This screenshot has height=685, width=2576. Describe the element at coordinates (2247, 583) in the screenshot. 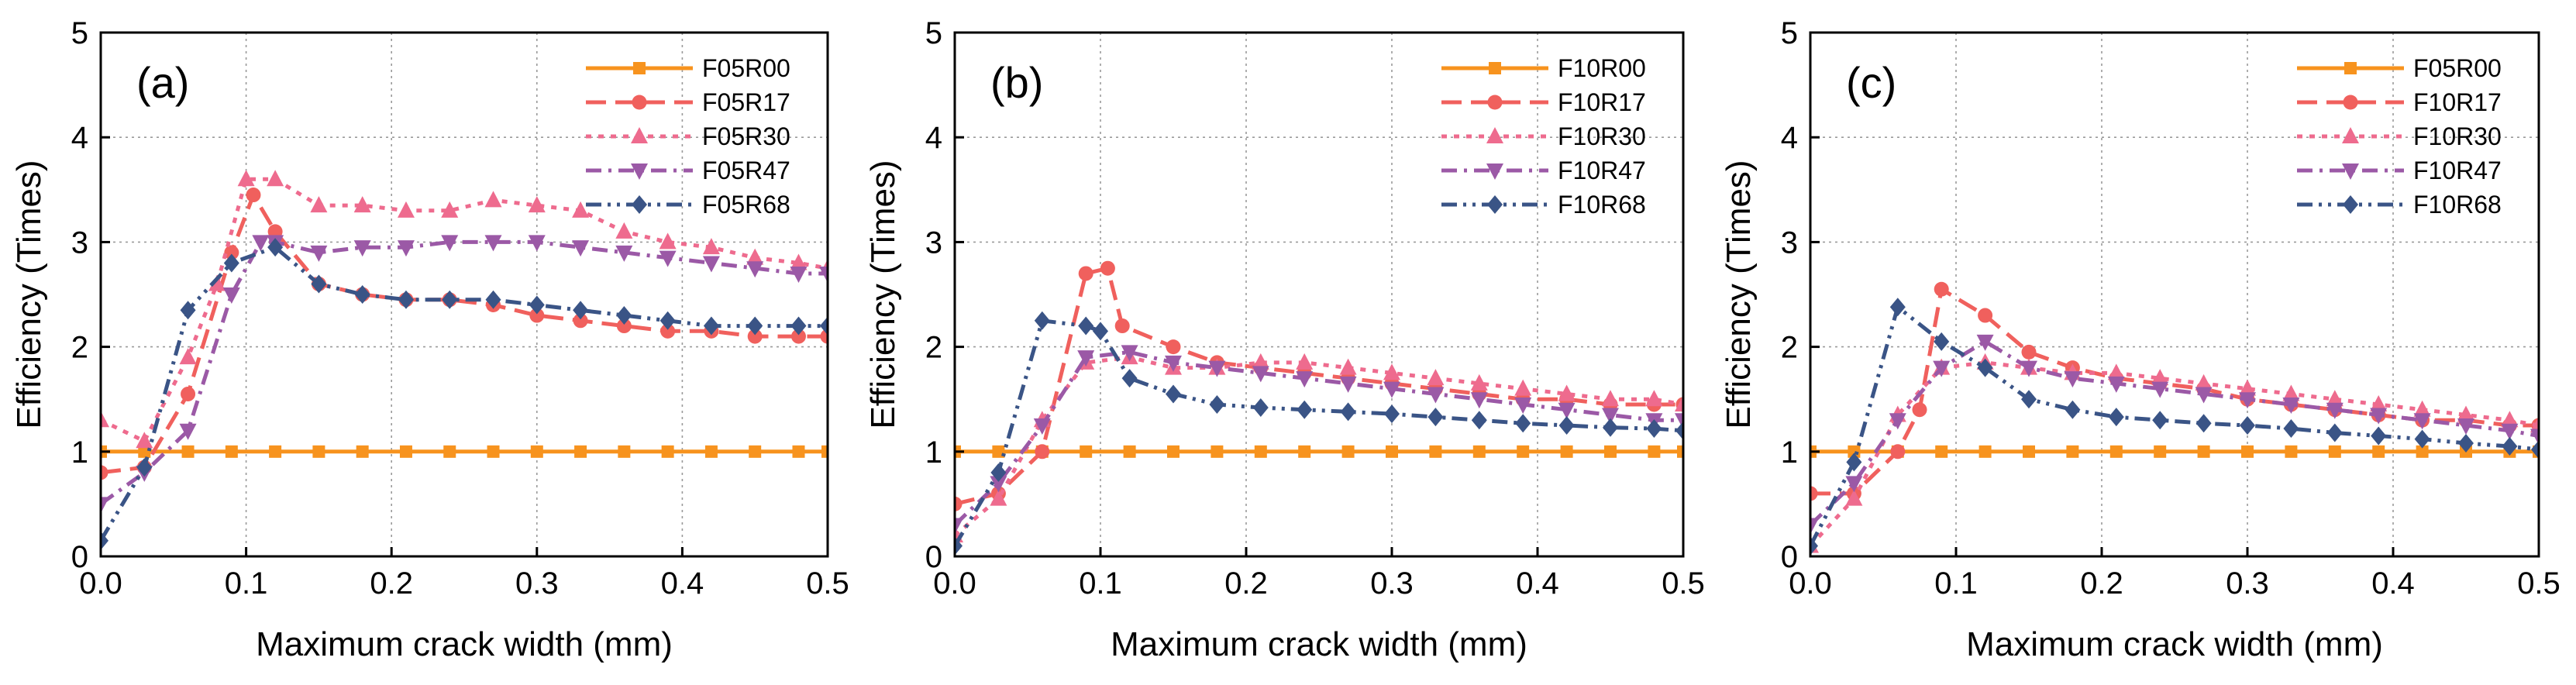

I see `x-tick-label: 0.3` at that location.